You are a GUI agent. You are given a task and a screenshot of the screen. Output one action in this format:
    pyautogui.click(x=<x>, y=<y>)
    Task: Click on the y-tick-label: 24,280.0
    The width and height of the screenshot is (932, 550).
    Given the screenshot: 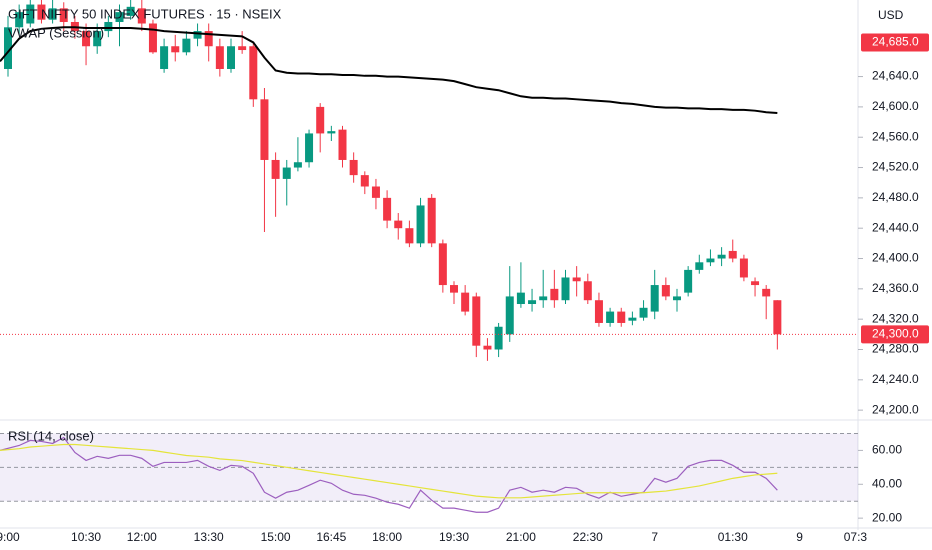 What is the action you would take?
    pyautogui.click(x=895, y=349)
    